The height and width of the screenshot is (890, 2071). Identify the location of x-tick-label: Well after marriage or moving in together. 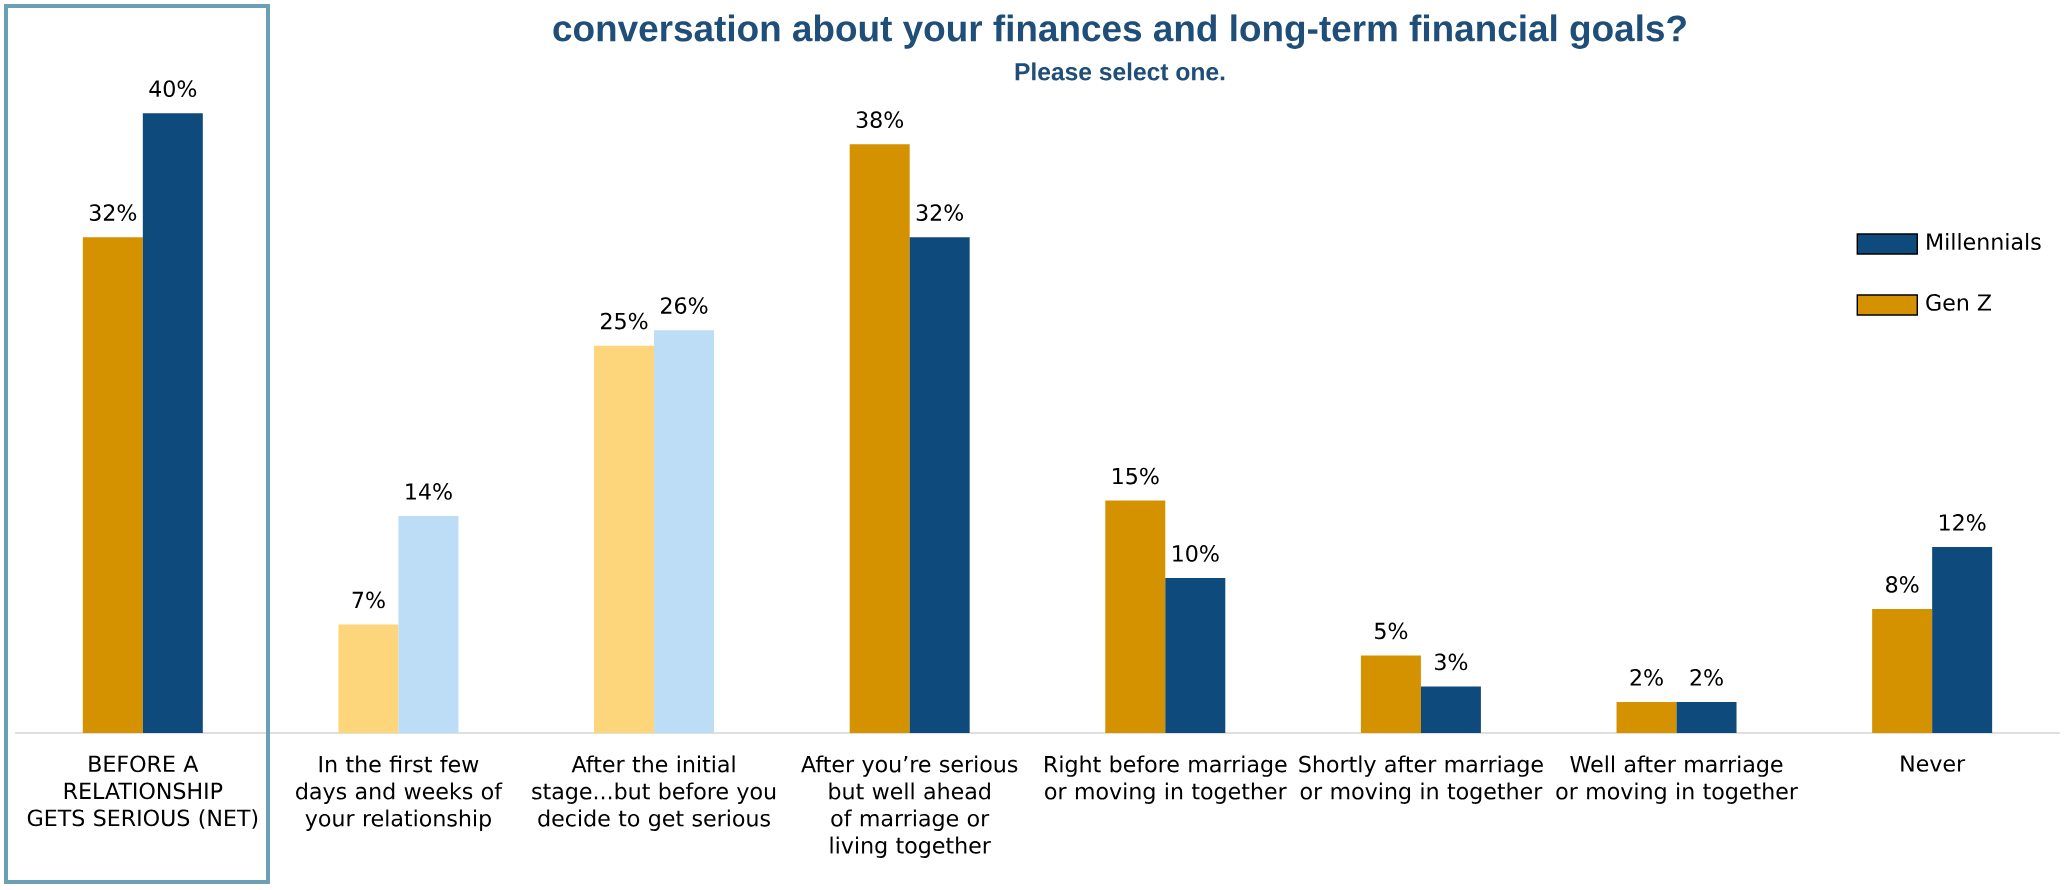
(1677, 779).